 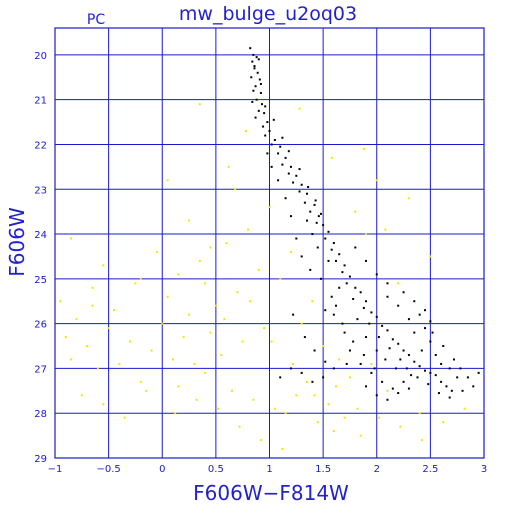 What do you see at coordinates (40, 280) in the screenshot?
I see `y-tick-label: 25` at bounding box center [40, 280].